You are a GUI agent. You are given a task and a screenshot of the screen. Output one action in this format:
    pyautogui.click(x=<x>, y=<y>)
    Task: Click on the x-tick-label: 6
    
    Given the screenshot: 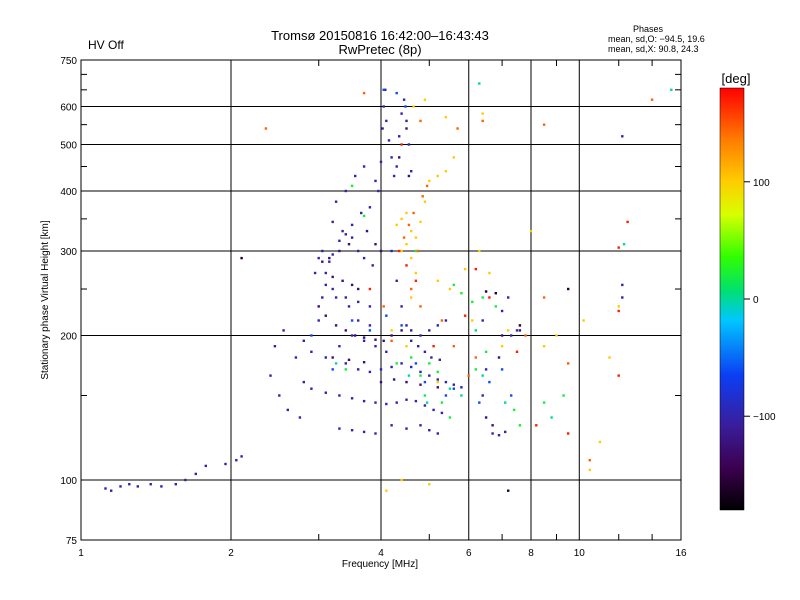 What is the action you would take?
    pyautogui.click(x=469, y=553)
    